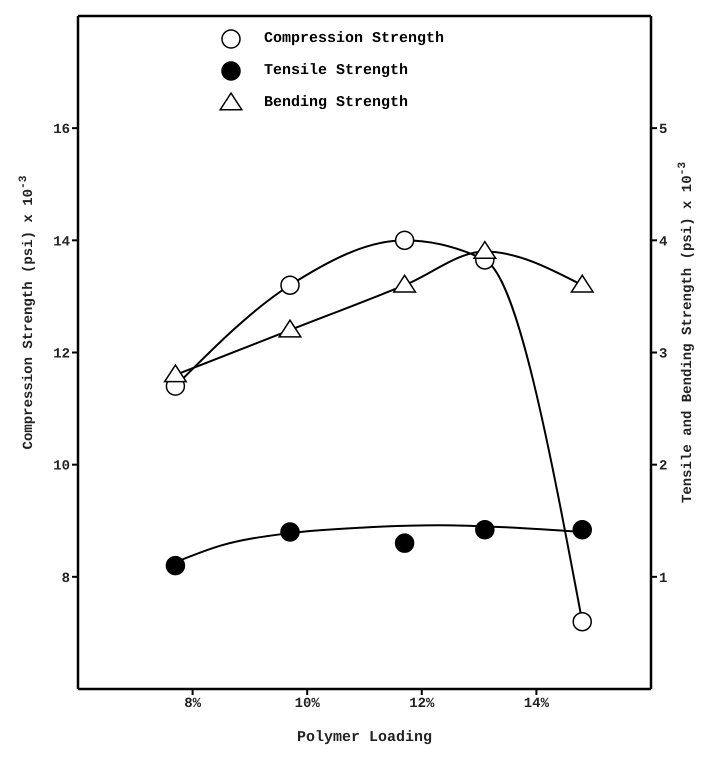  Describe the element at coordinates (364, 737) in the screenshot. I see `x-axis-title: Polymer Loading` at that location.